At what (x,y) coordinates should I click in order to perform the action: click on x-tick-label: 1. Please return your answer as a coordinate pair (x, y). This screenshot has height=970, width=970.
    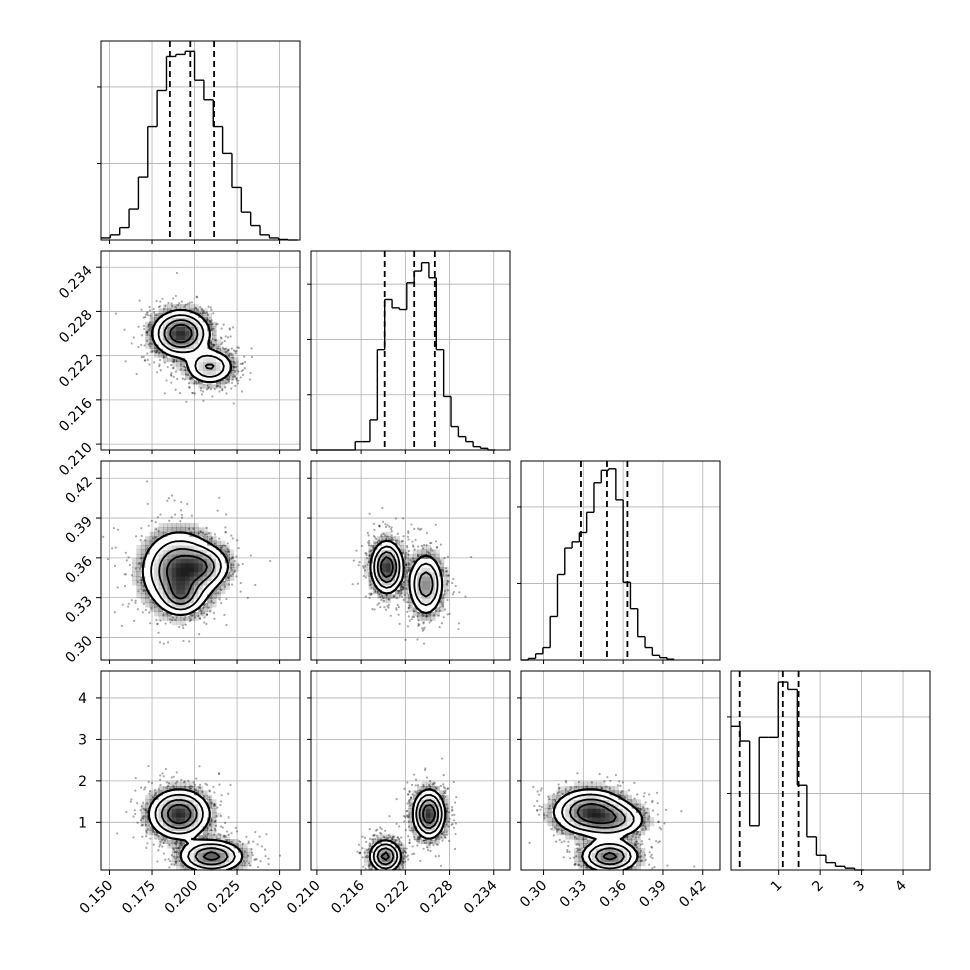
    Looking at the image, I should click on (777, 887).